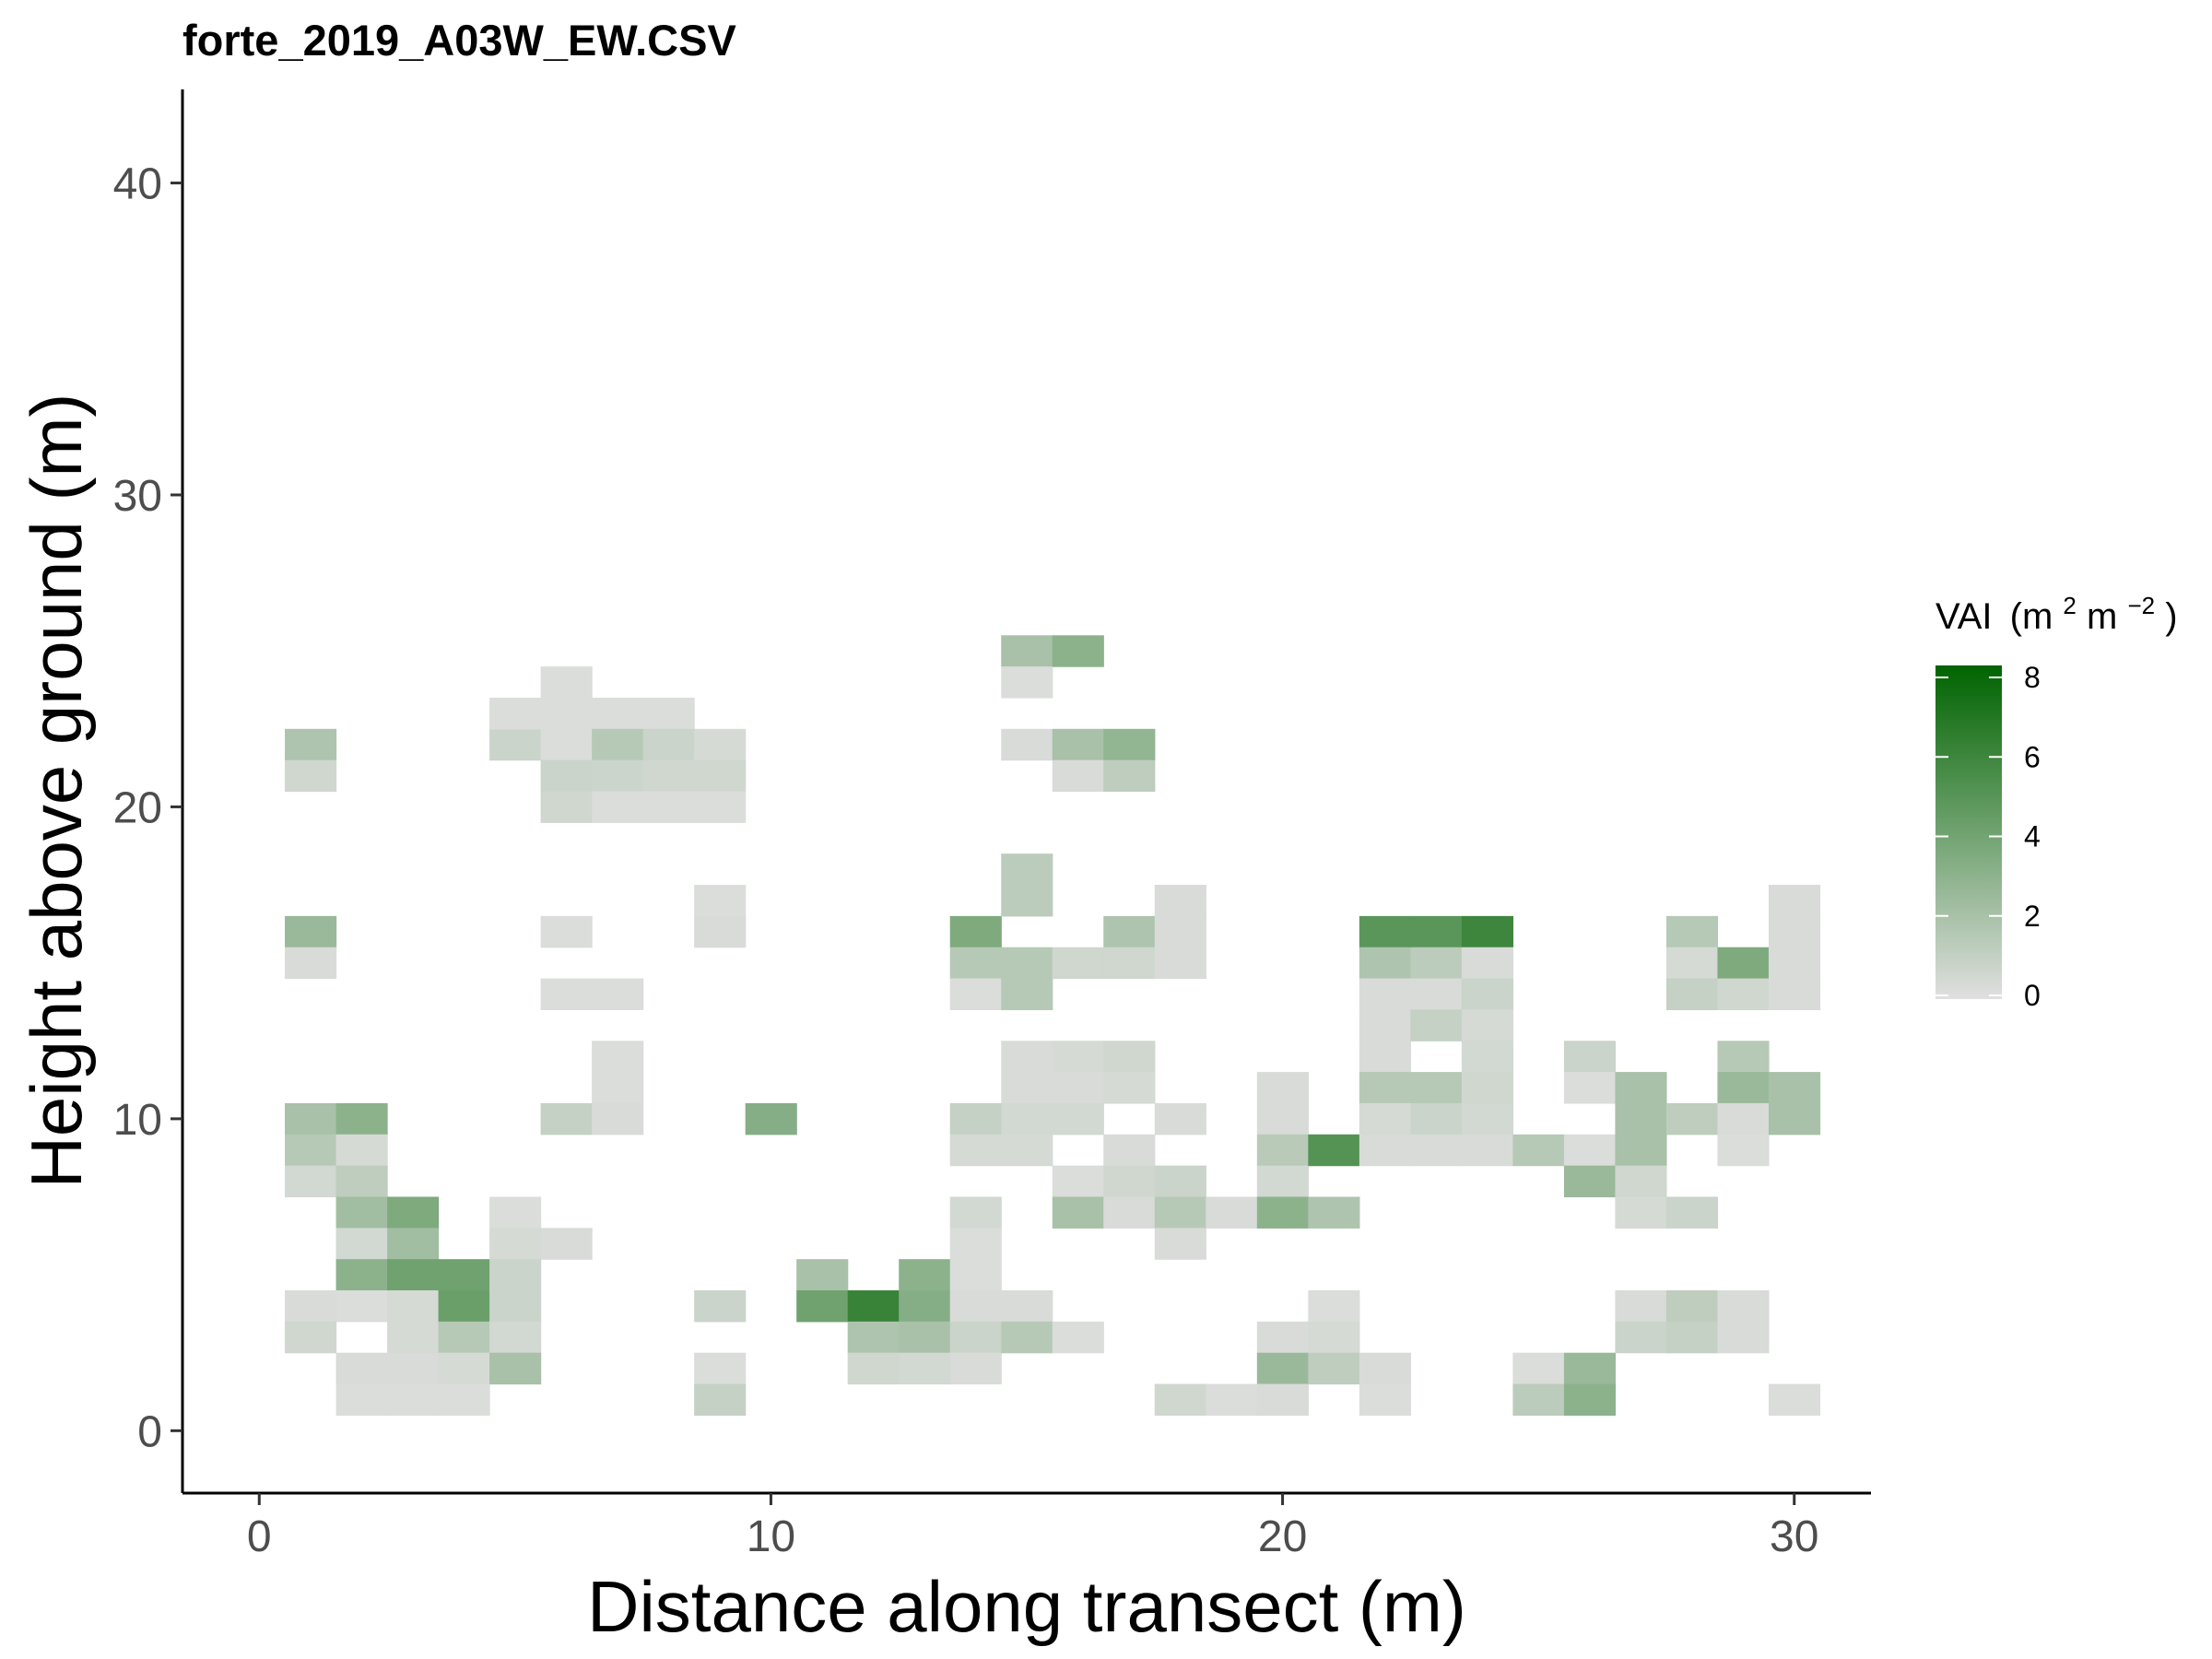 Image resolution: width=2212 pixels, height=1659 pixels. Describe the element at coordinates (137, 807) in the screenshot. I see `y-tick-label: 20` at that location.